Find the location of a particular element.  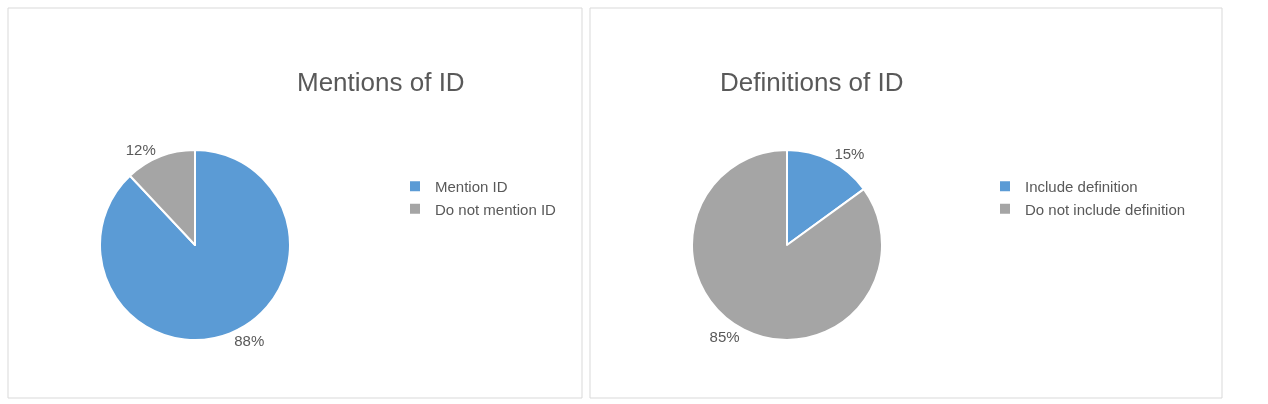

data-label: 88% is located at coordinates (249, 341).